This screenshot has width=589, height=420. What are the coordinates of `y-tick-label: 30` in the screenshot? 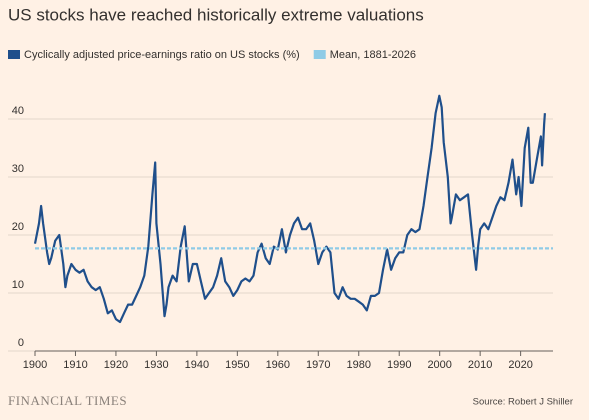 It's located at (18, 169).